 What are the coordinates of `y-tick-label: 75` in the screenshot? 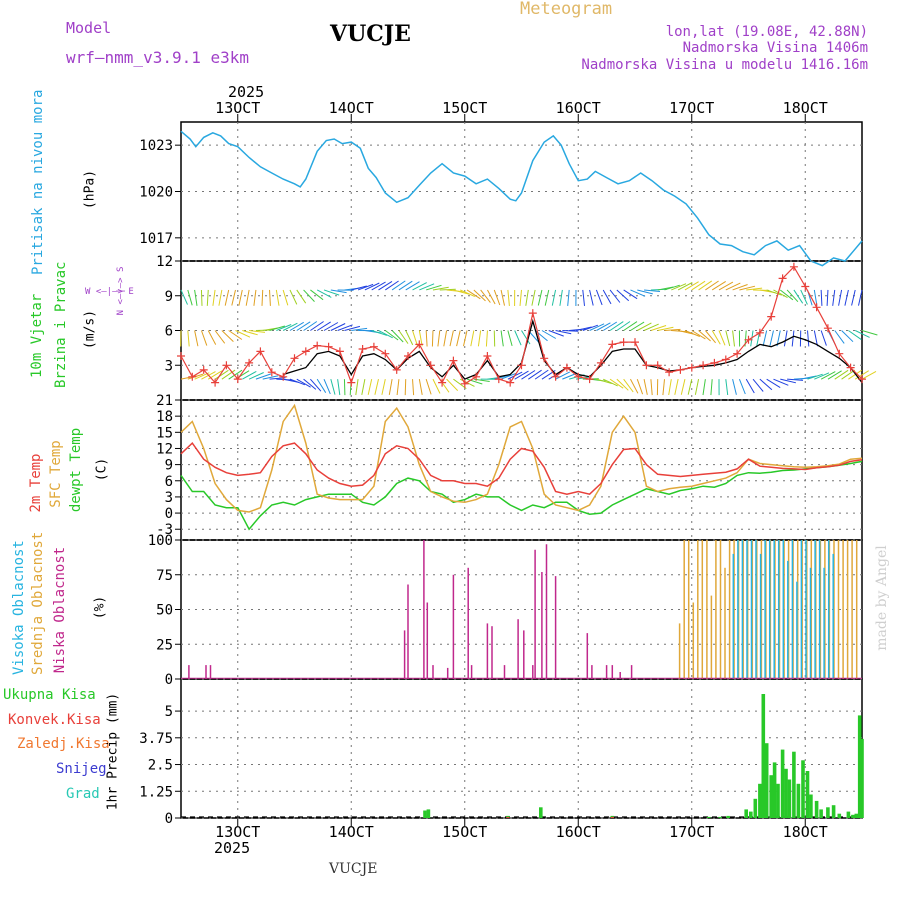 It's located at (164, 576).